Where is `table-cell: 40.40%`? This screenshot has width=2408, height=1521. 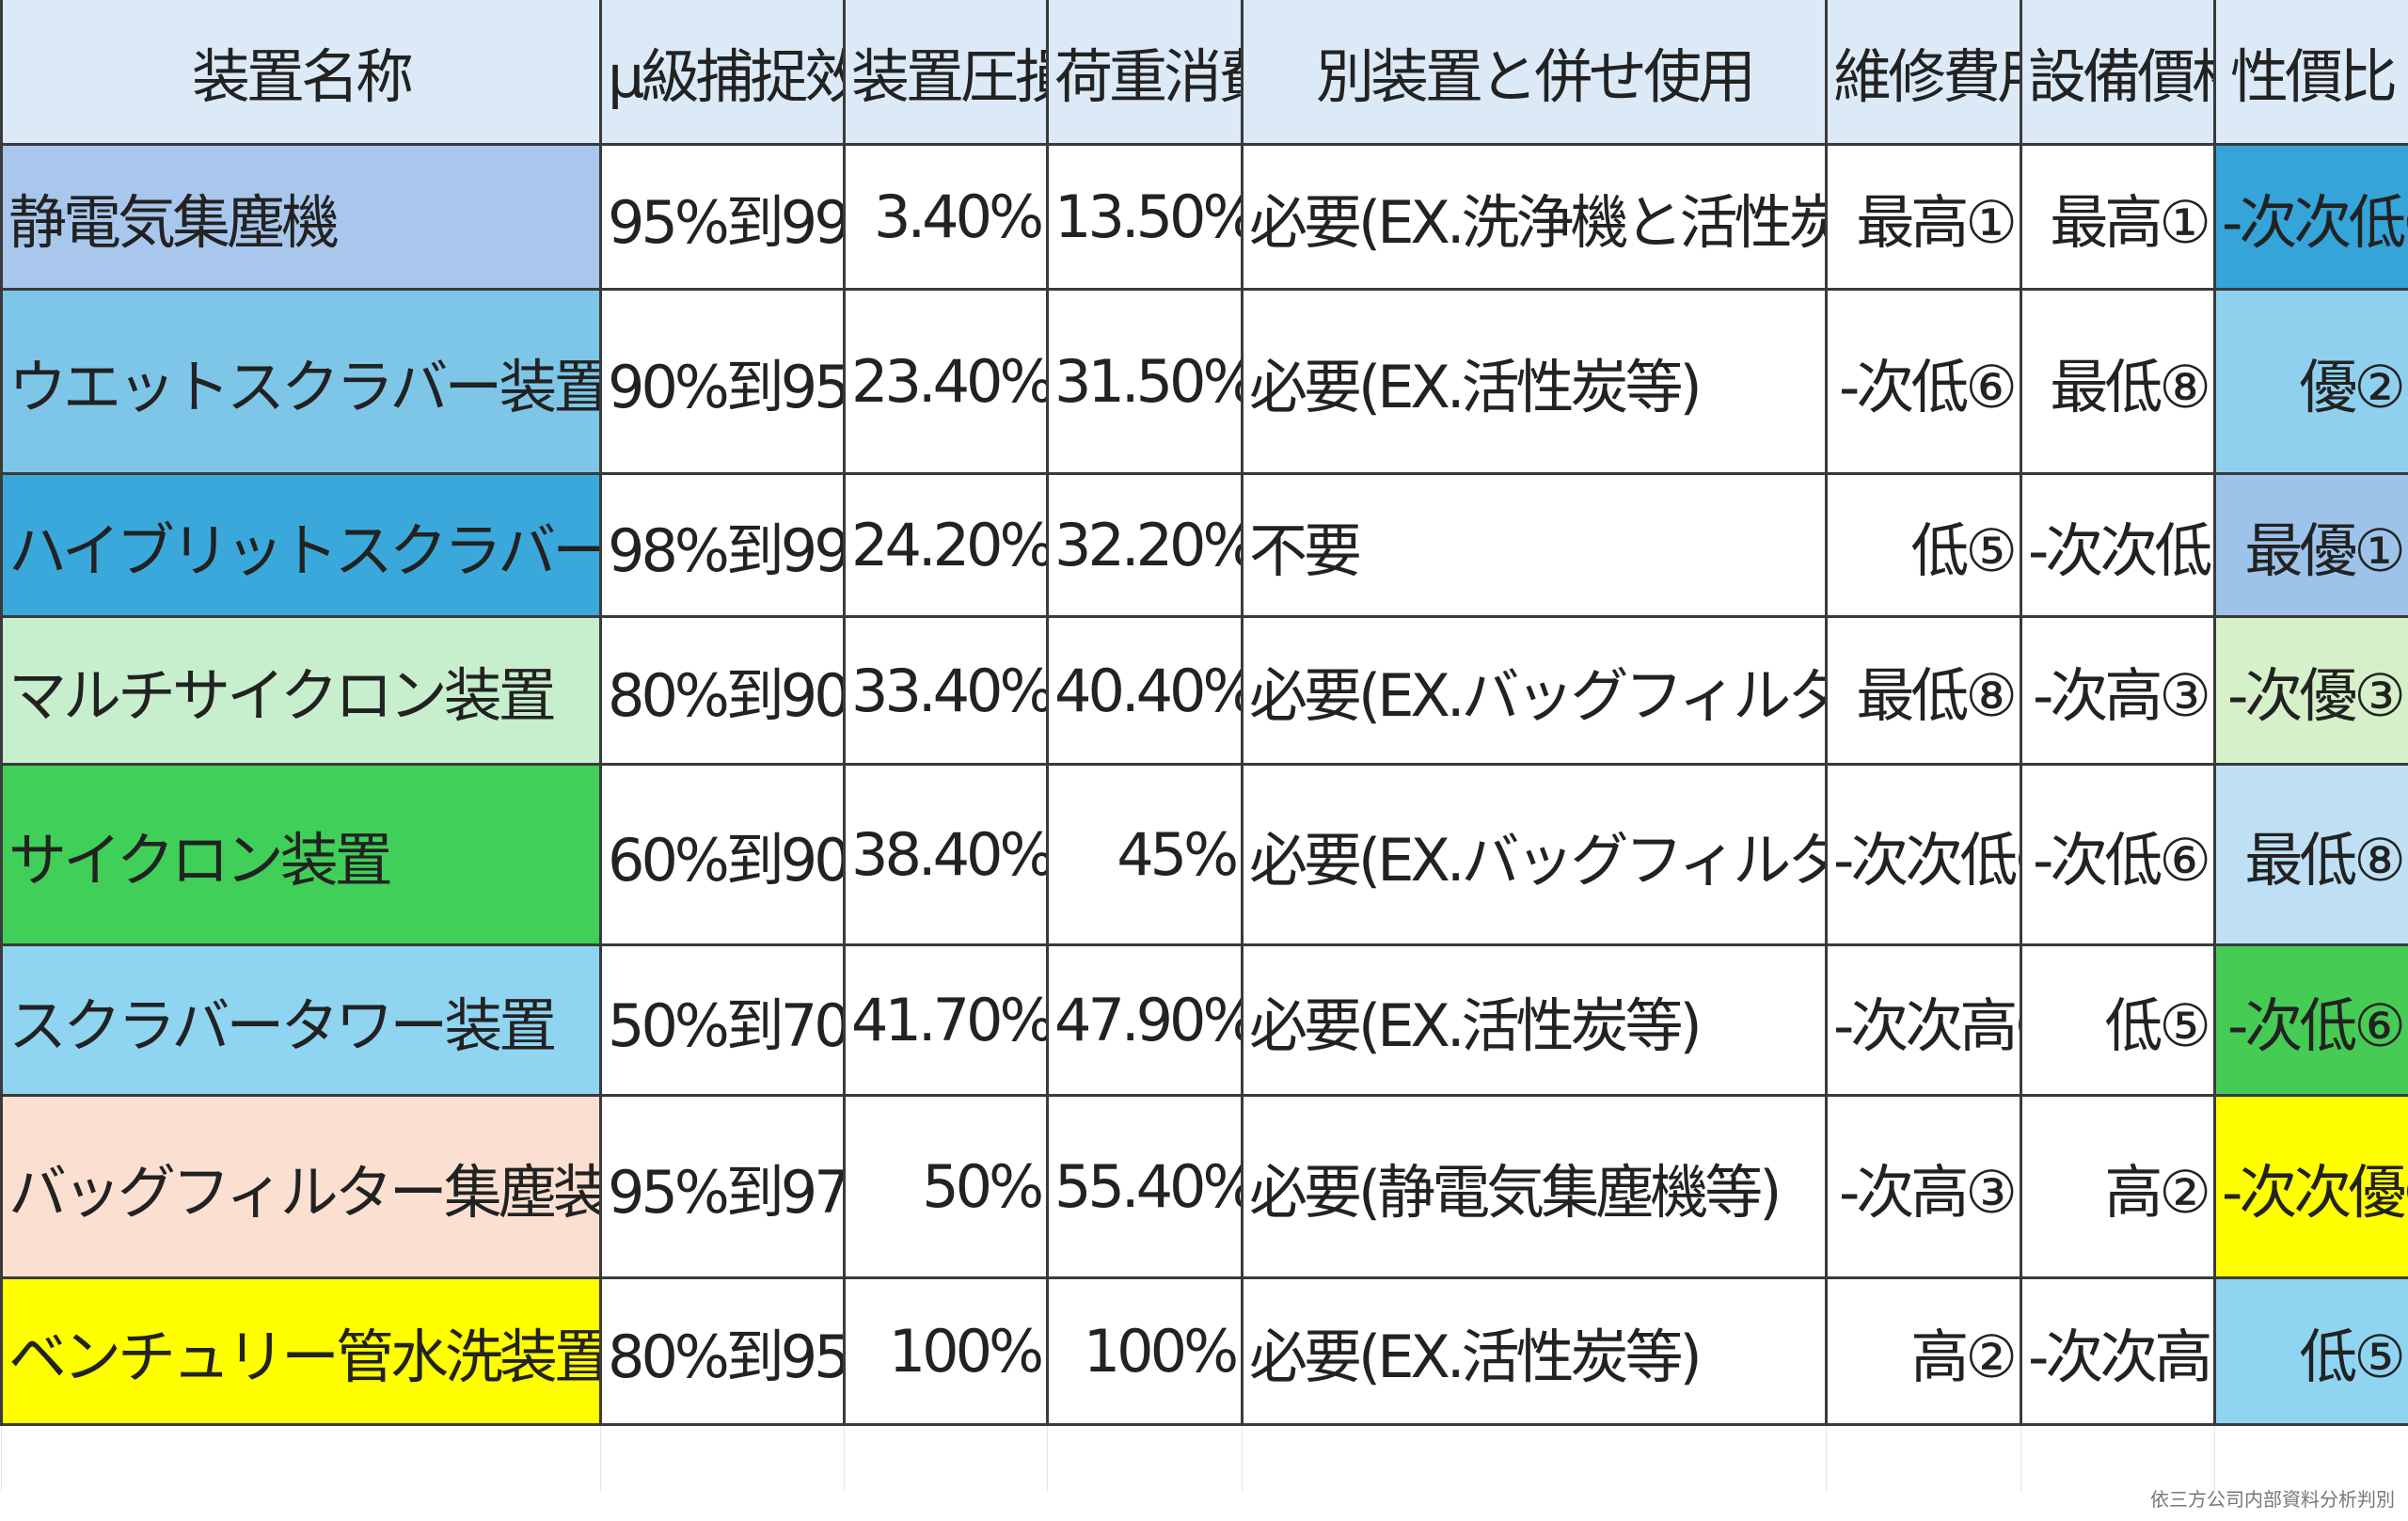
table-cell: 40.40% is located at coordinates (1145, 690).